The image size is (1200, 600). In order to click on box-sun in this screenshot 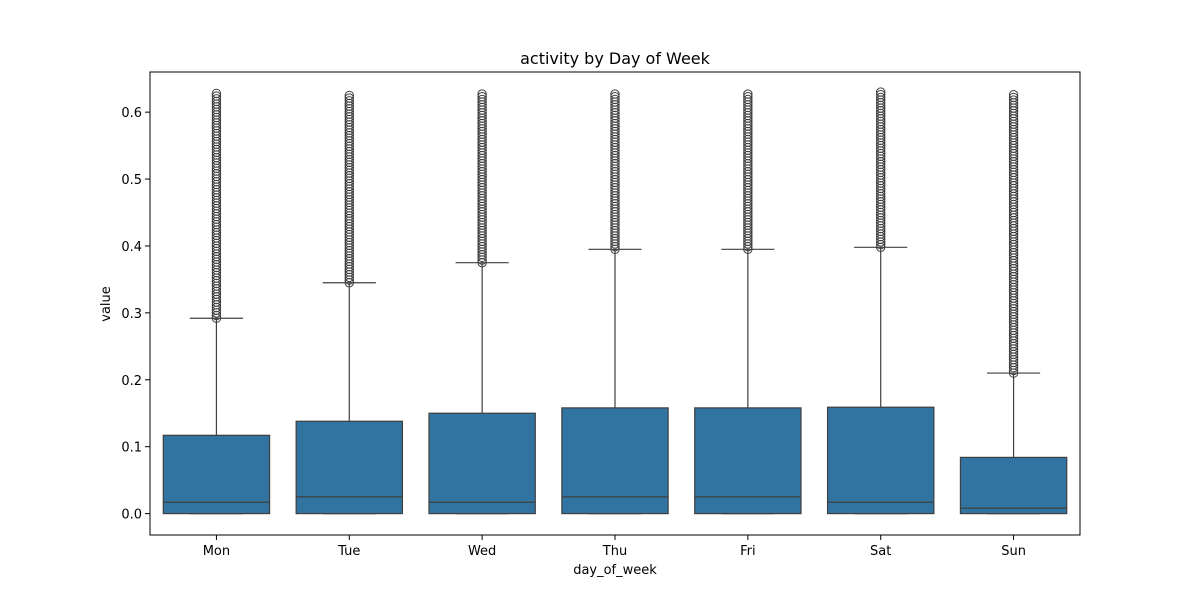, I will do `click(1013, 302)`.